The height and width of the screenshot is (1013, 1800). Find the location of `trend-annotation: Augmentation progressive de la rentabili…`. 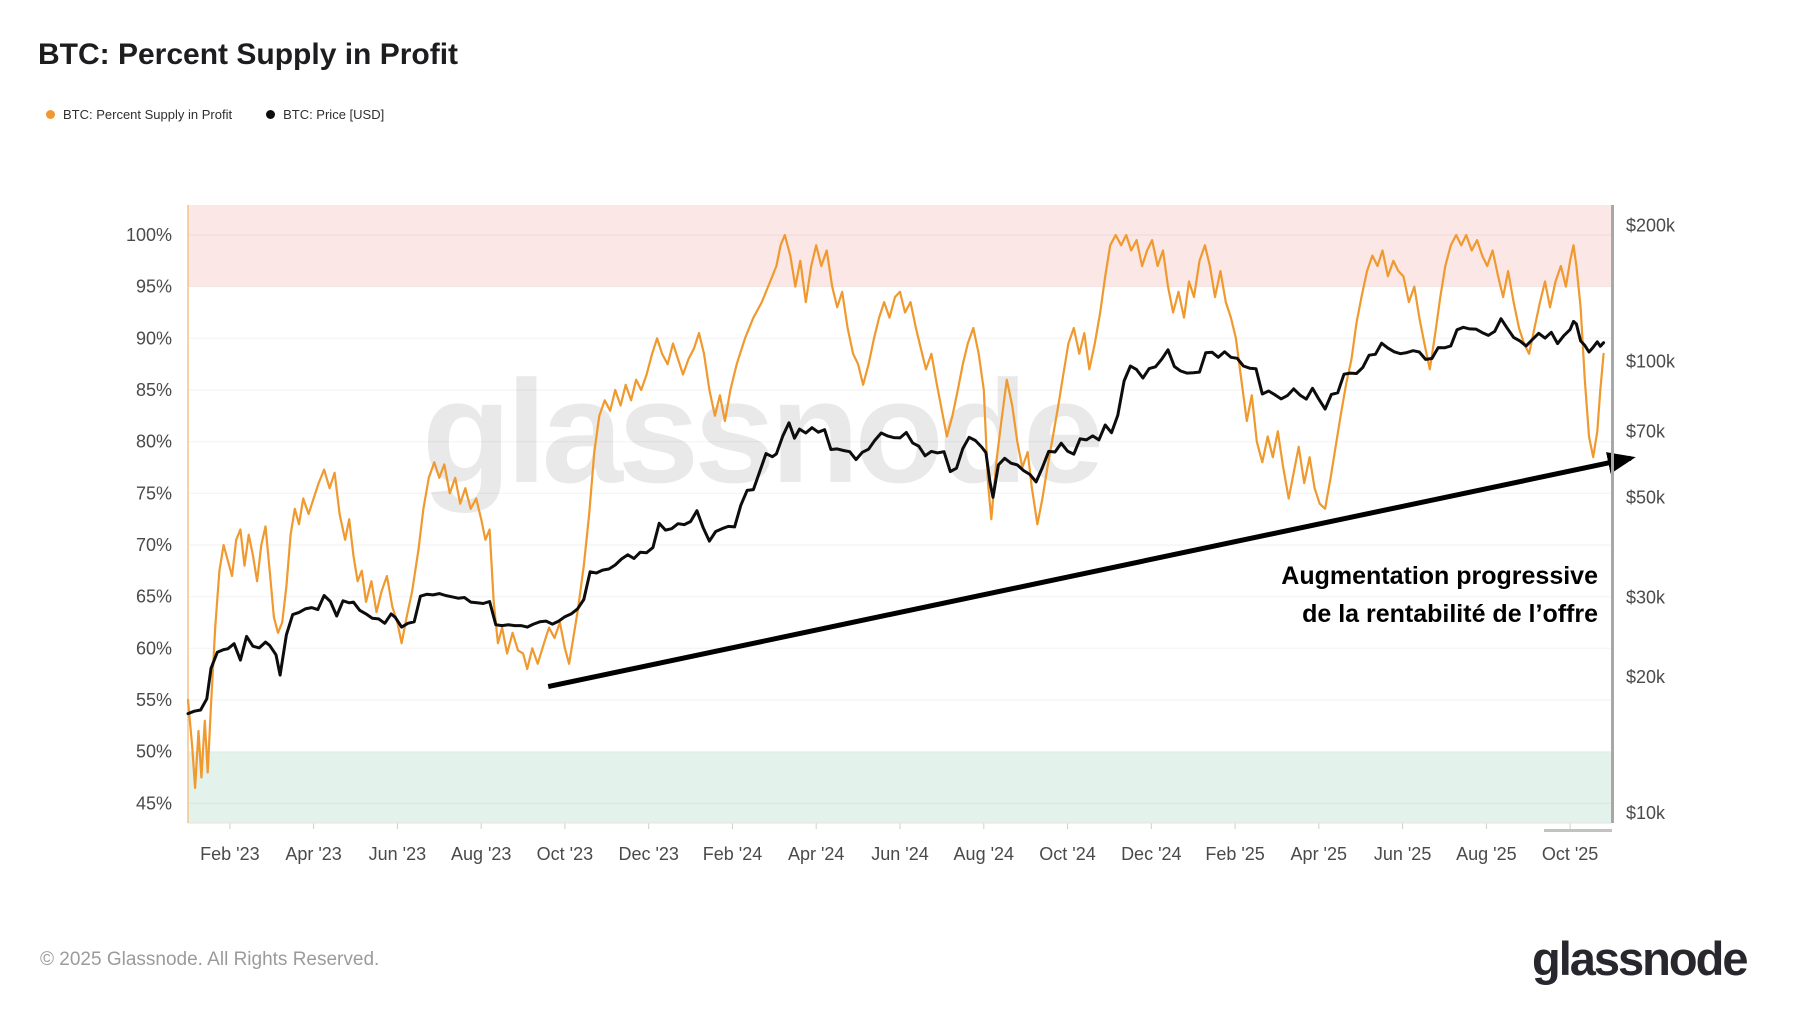

trend-annotation: Augmentation progressive de la rentabili… is located at coordinates (1348, 595).